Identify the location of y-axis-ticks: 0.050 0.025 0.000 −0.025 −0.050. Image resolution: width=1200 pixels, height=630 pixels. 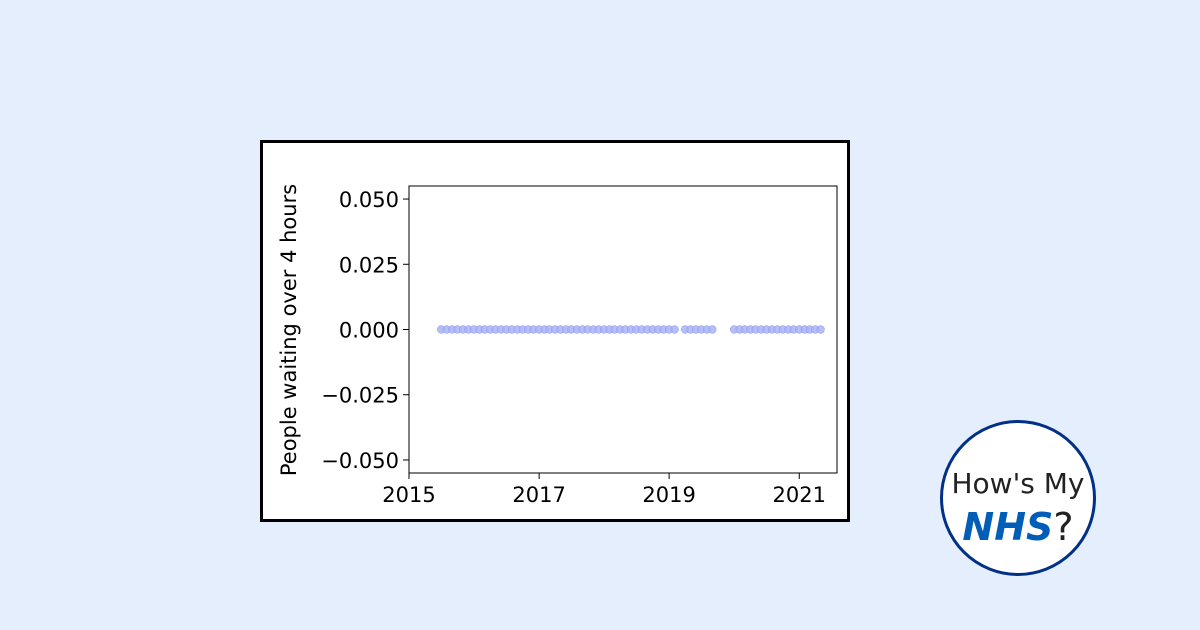
(365, 330).